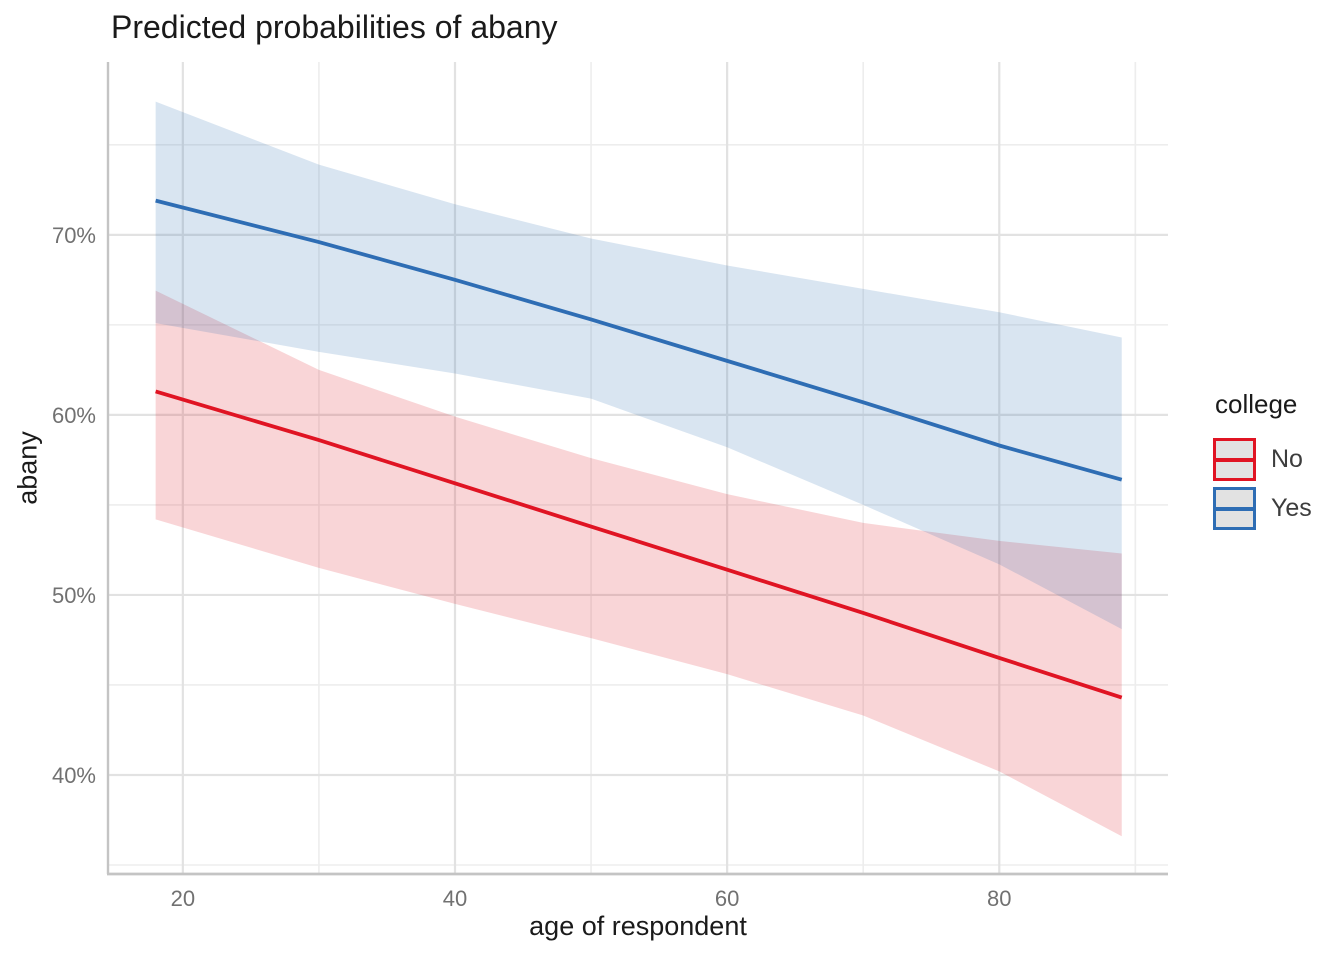 The height and width of the screenshot is (960, 1344). Describe the element at coordinates (27, 468) in the screenshot. I see `y-axis-title: abany` at that location.